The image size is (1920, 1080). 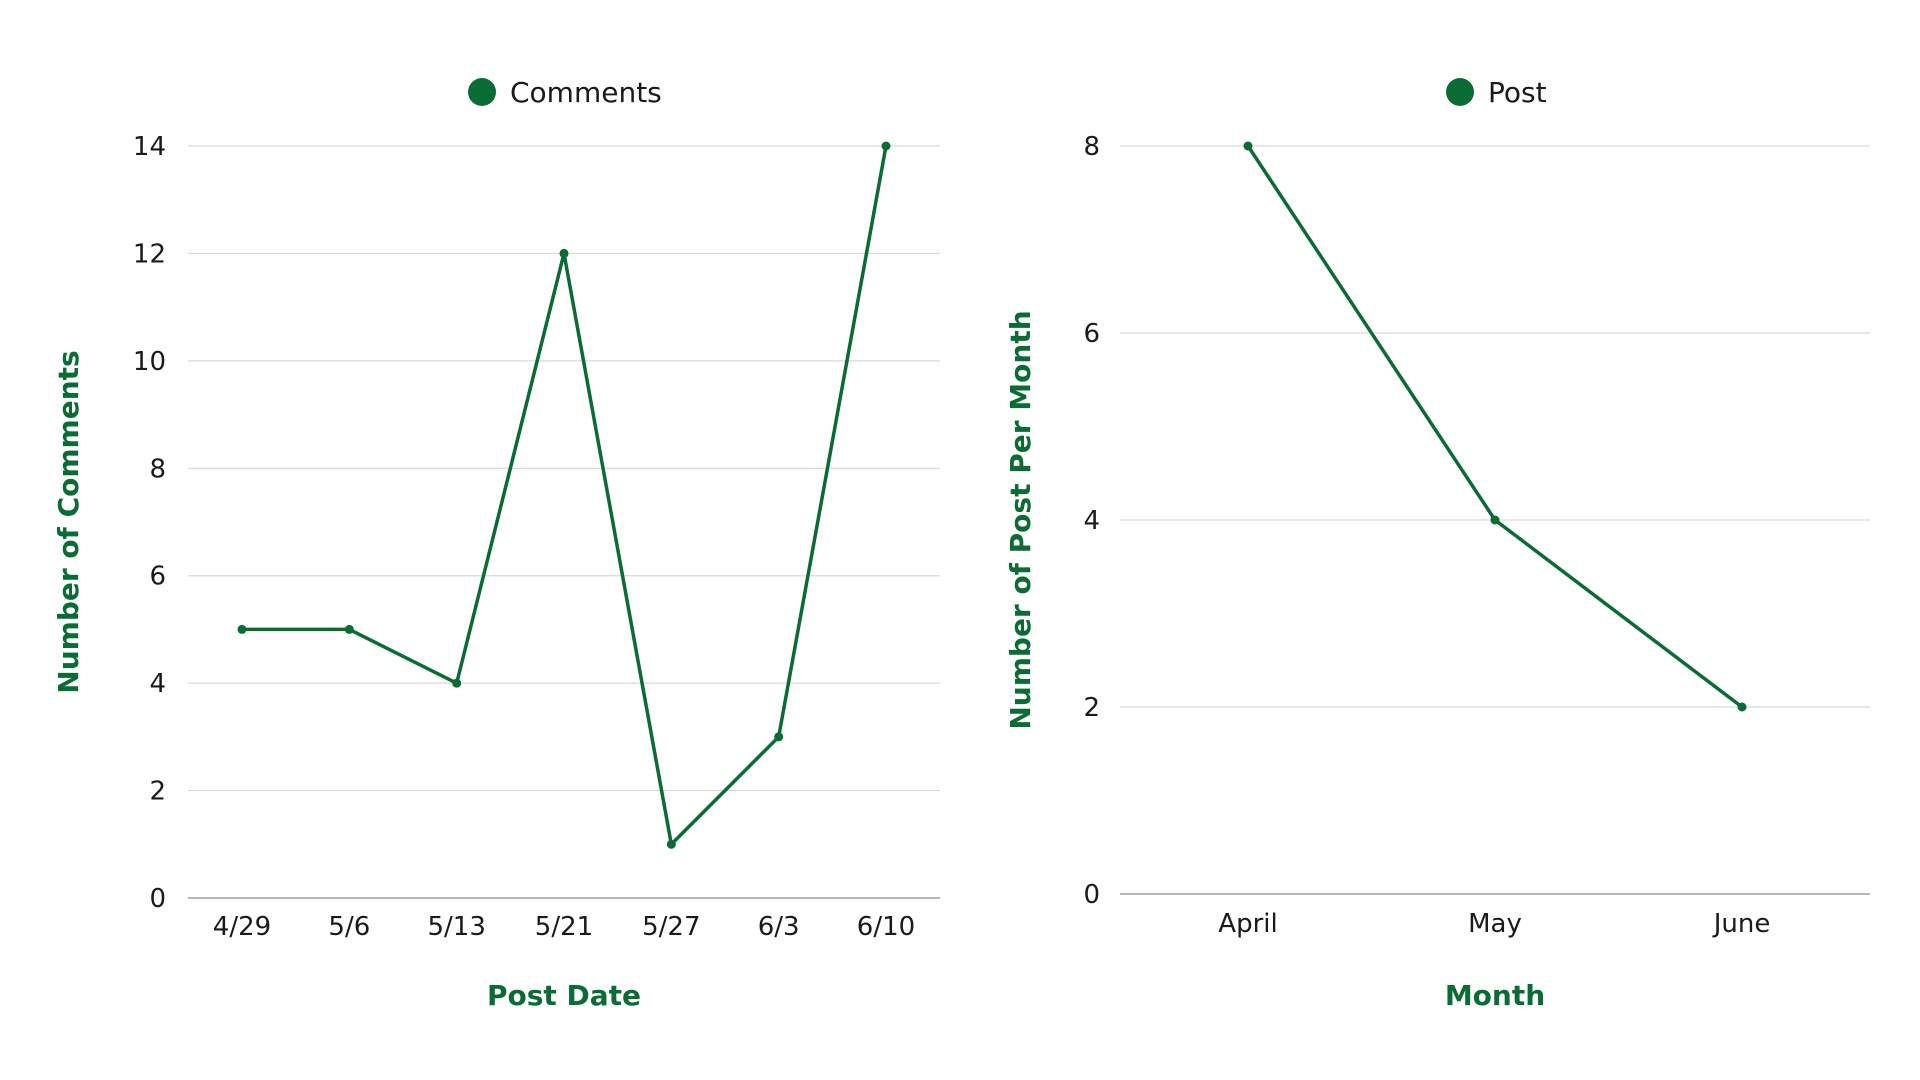 What do you see at coordinates (1020, 519) in the screenshot?
I see `y-axis-title: Number of Post Per Month` at bounding box center [1020, 519].